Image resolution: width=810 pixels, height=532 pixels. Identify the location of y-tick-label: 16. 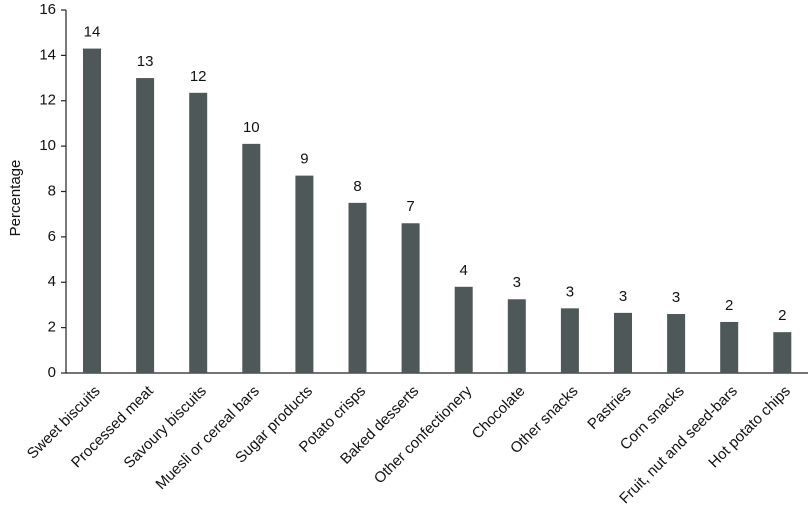
(47, 9).